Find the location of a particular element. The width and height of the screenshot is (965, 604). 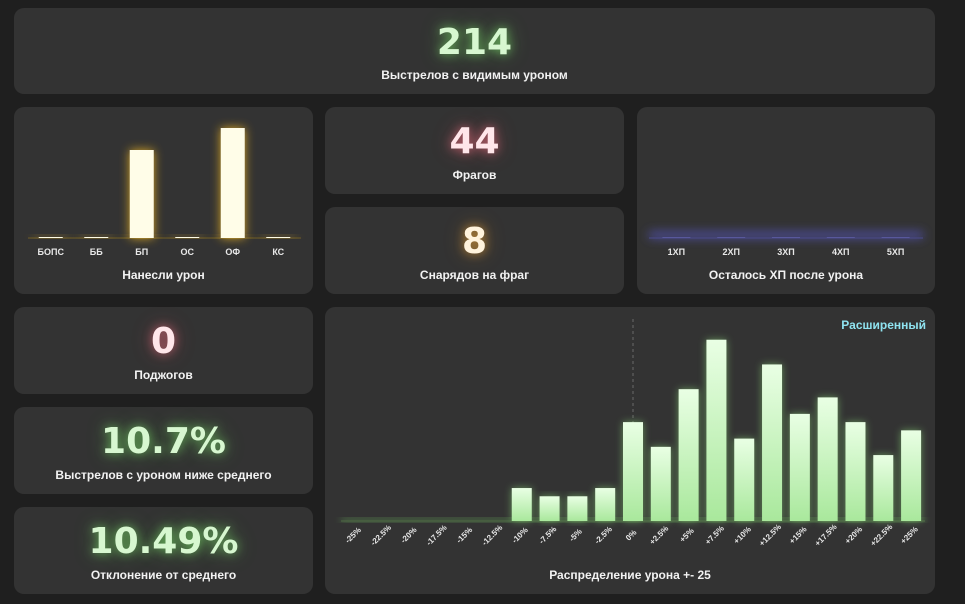

distribution-tick-label: +2.5% is located at coordinates (659, 535).